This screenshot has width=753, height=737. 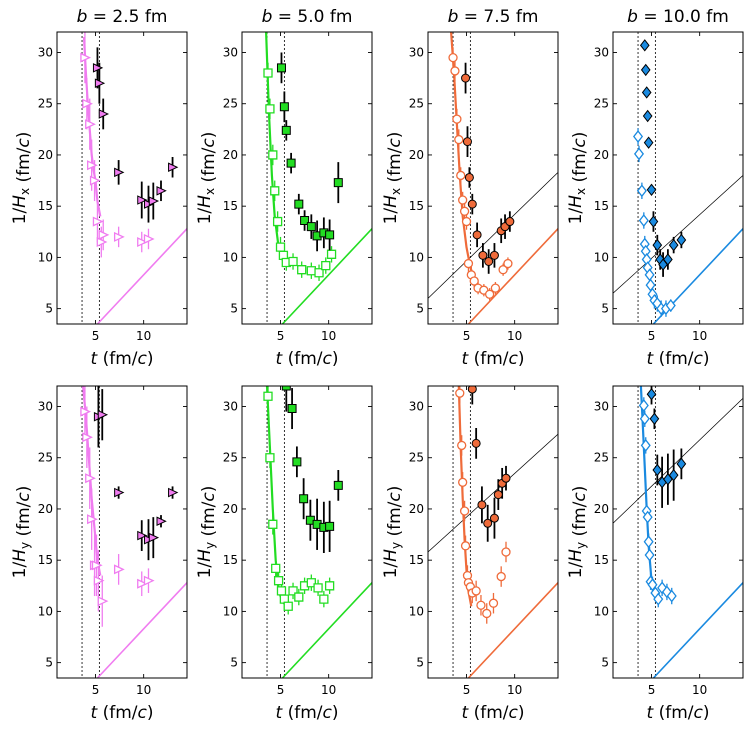 What do you see at coordinates (122, 17) in the screenshot?
I see `column-title: b = 2.5 fm` at bounding box center [122, 17].